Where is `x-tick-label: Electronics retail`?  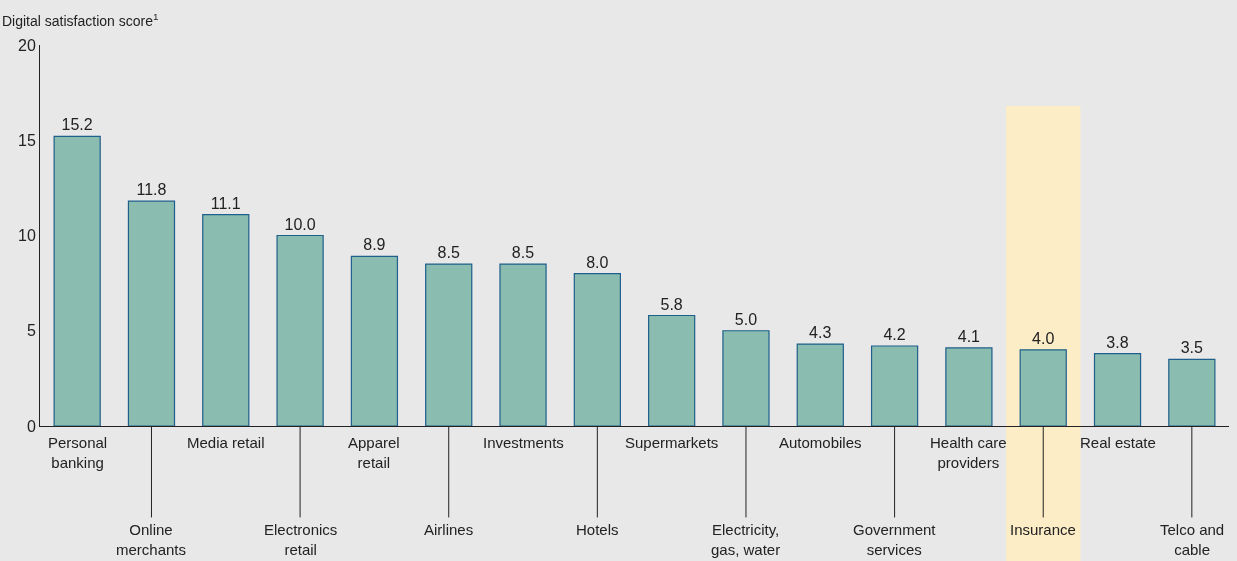
x-tick-label: Electronics retail is located at coordinates (301, 539).